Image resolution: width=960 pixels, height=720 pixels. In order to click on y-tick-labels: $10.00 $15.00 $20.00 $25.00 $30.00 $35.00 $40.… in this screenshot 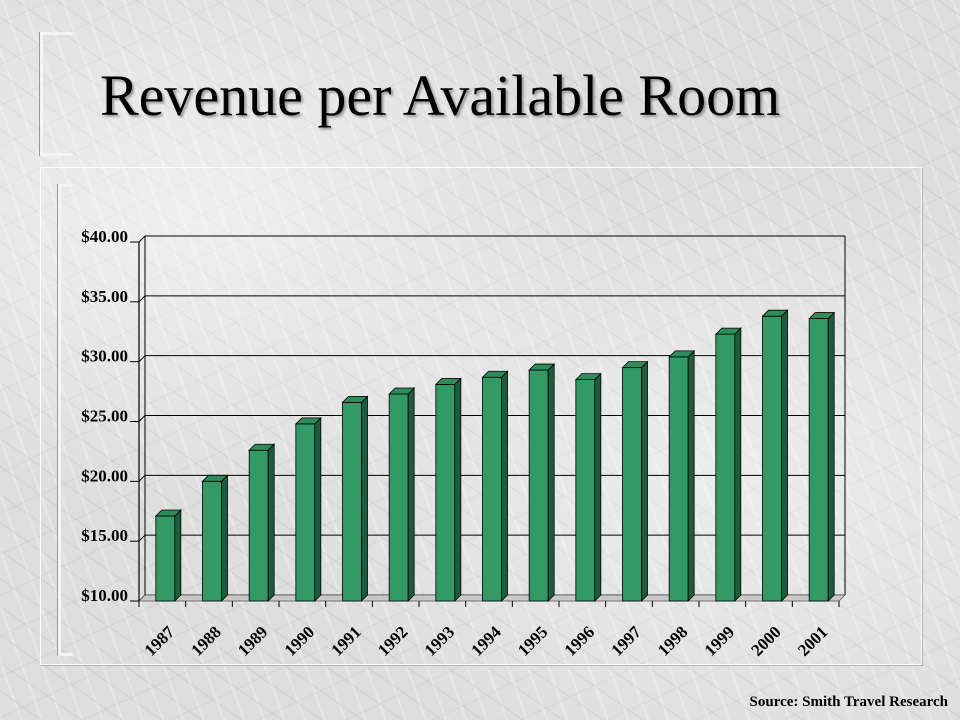, I will do `click(104, 416)`.